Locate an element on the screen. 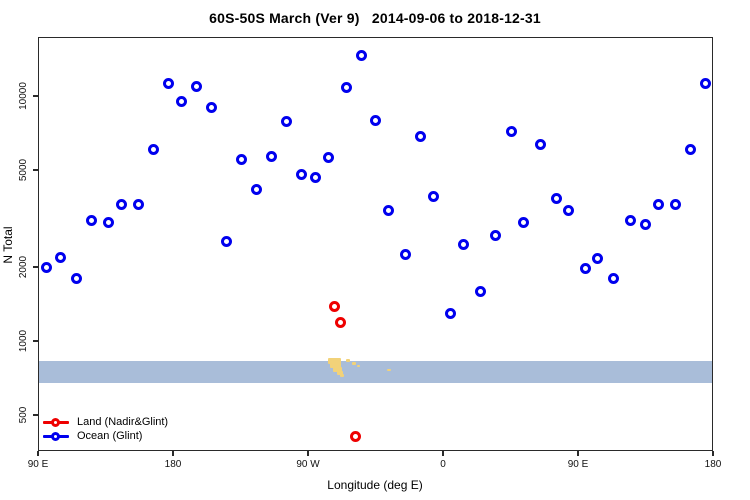  legend: Land (Nadir&Glint) Ocean (Glint) is located at coordinates (104, 429).